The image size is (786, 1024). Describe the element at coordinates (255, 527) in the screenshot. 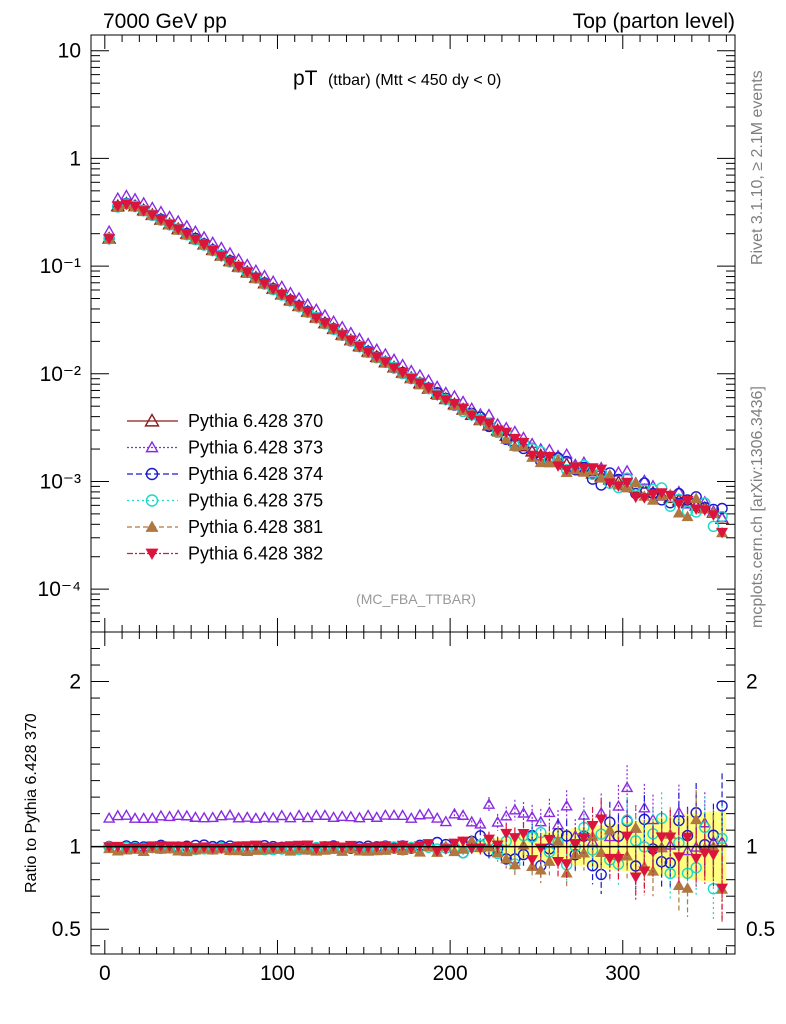

I see `legend-label: Pythia 6.428 381` at that location.